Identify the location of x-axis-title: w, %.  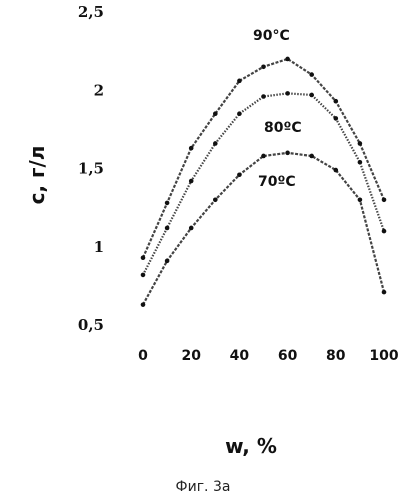
(251, 446).